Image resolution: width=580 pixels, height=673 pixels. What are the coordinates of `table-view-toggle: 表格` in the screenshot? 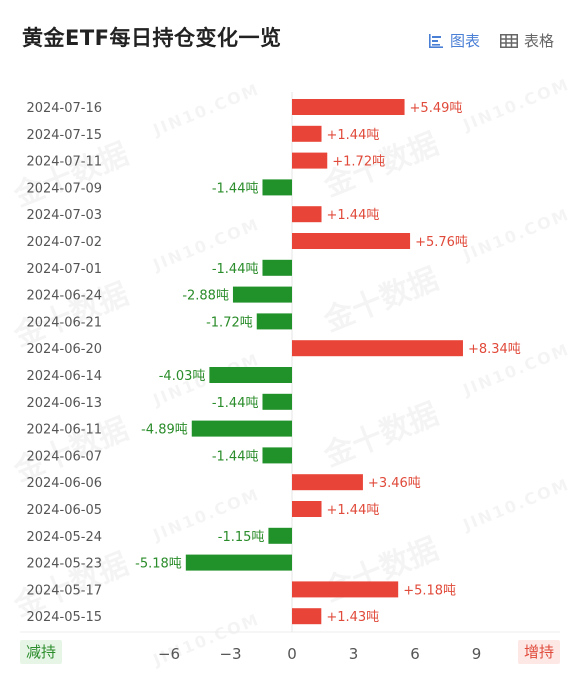 It's located at (527, 40).